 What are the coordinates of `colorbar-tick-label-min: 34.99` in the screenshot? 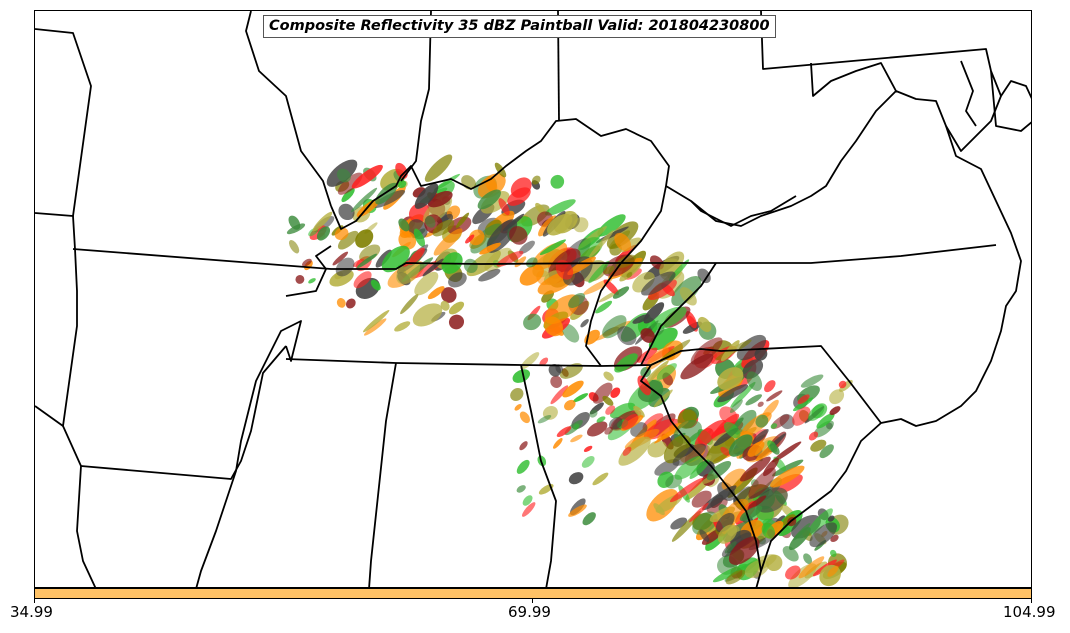 It's located at (31, 612).